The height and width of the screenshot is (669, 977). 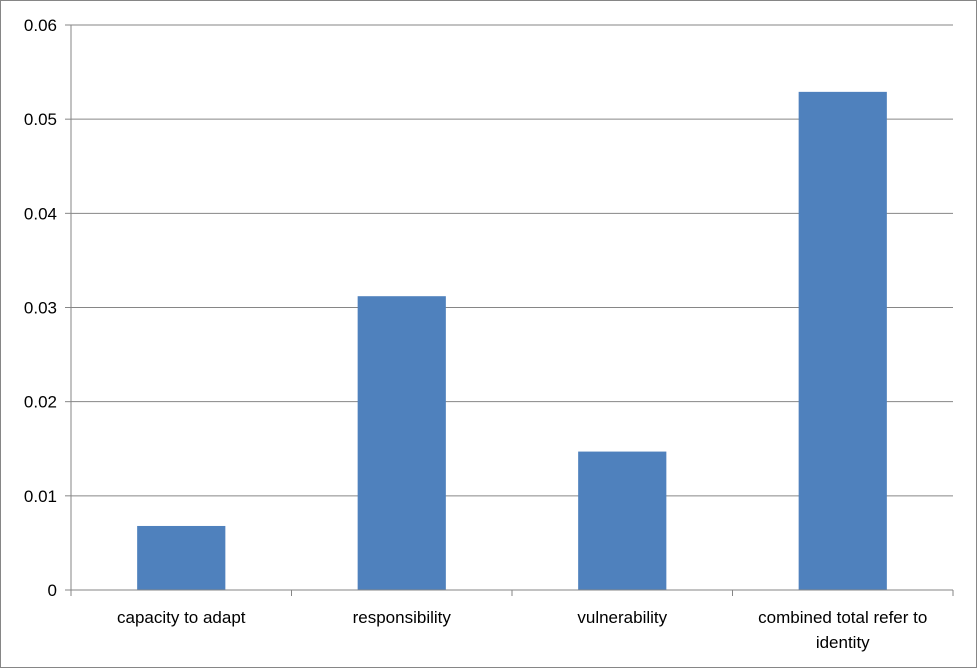 I want to click on y-tick-label: 0.03, so click(x=40, y=308).